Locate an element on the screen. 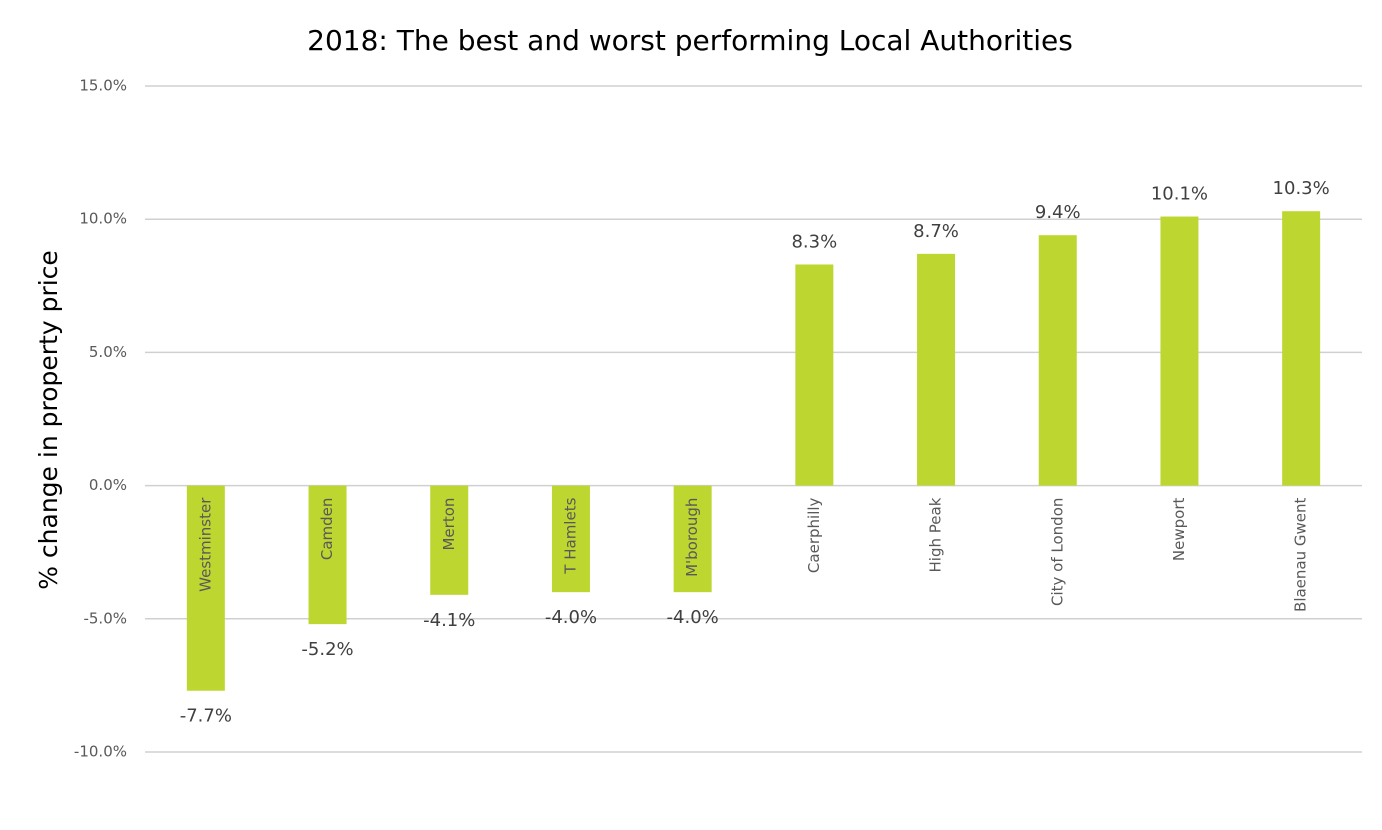 The height and width of the screenshot is (830, 1382). y-tick-label: -5.0% is located at coordinates (105, 618).